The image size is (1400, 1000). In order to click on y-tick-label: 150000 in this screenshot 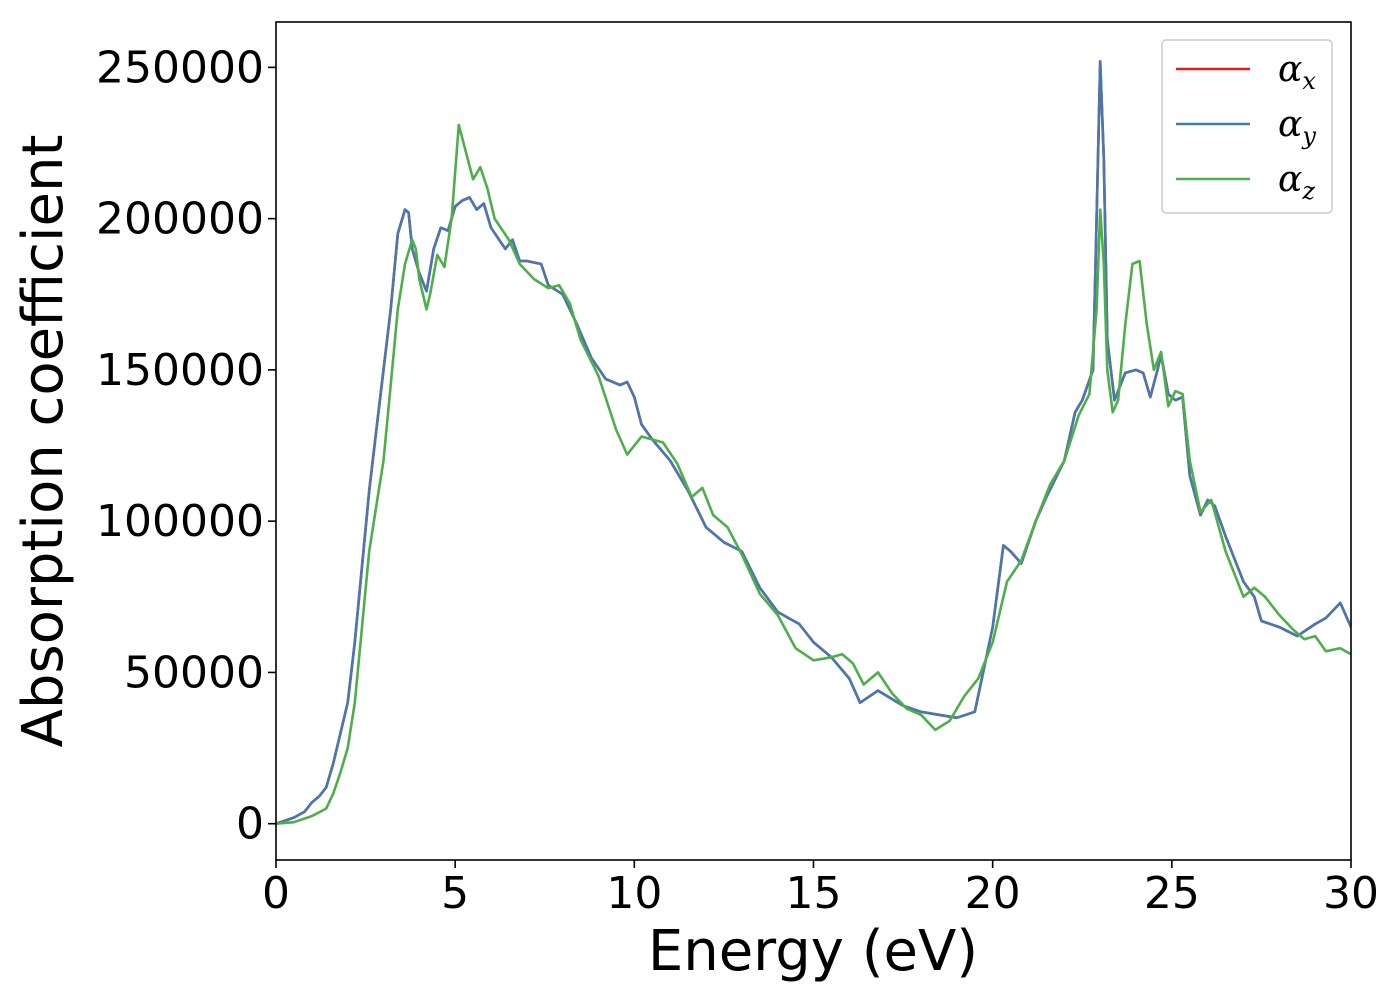, I will do `click(180, 370)`.